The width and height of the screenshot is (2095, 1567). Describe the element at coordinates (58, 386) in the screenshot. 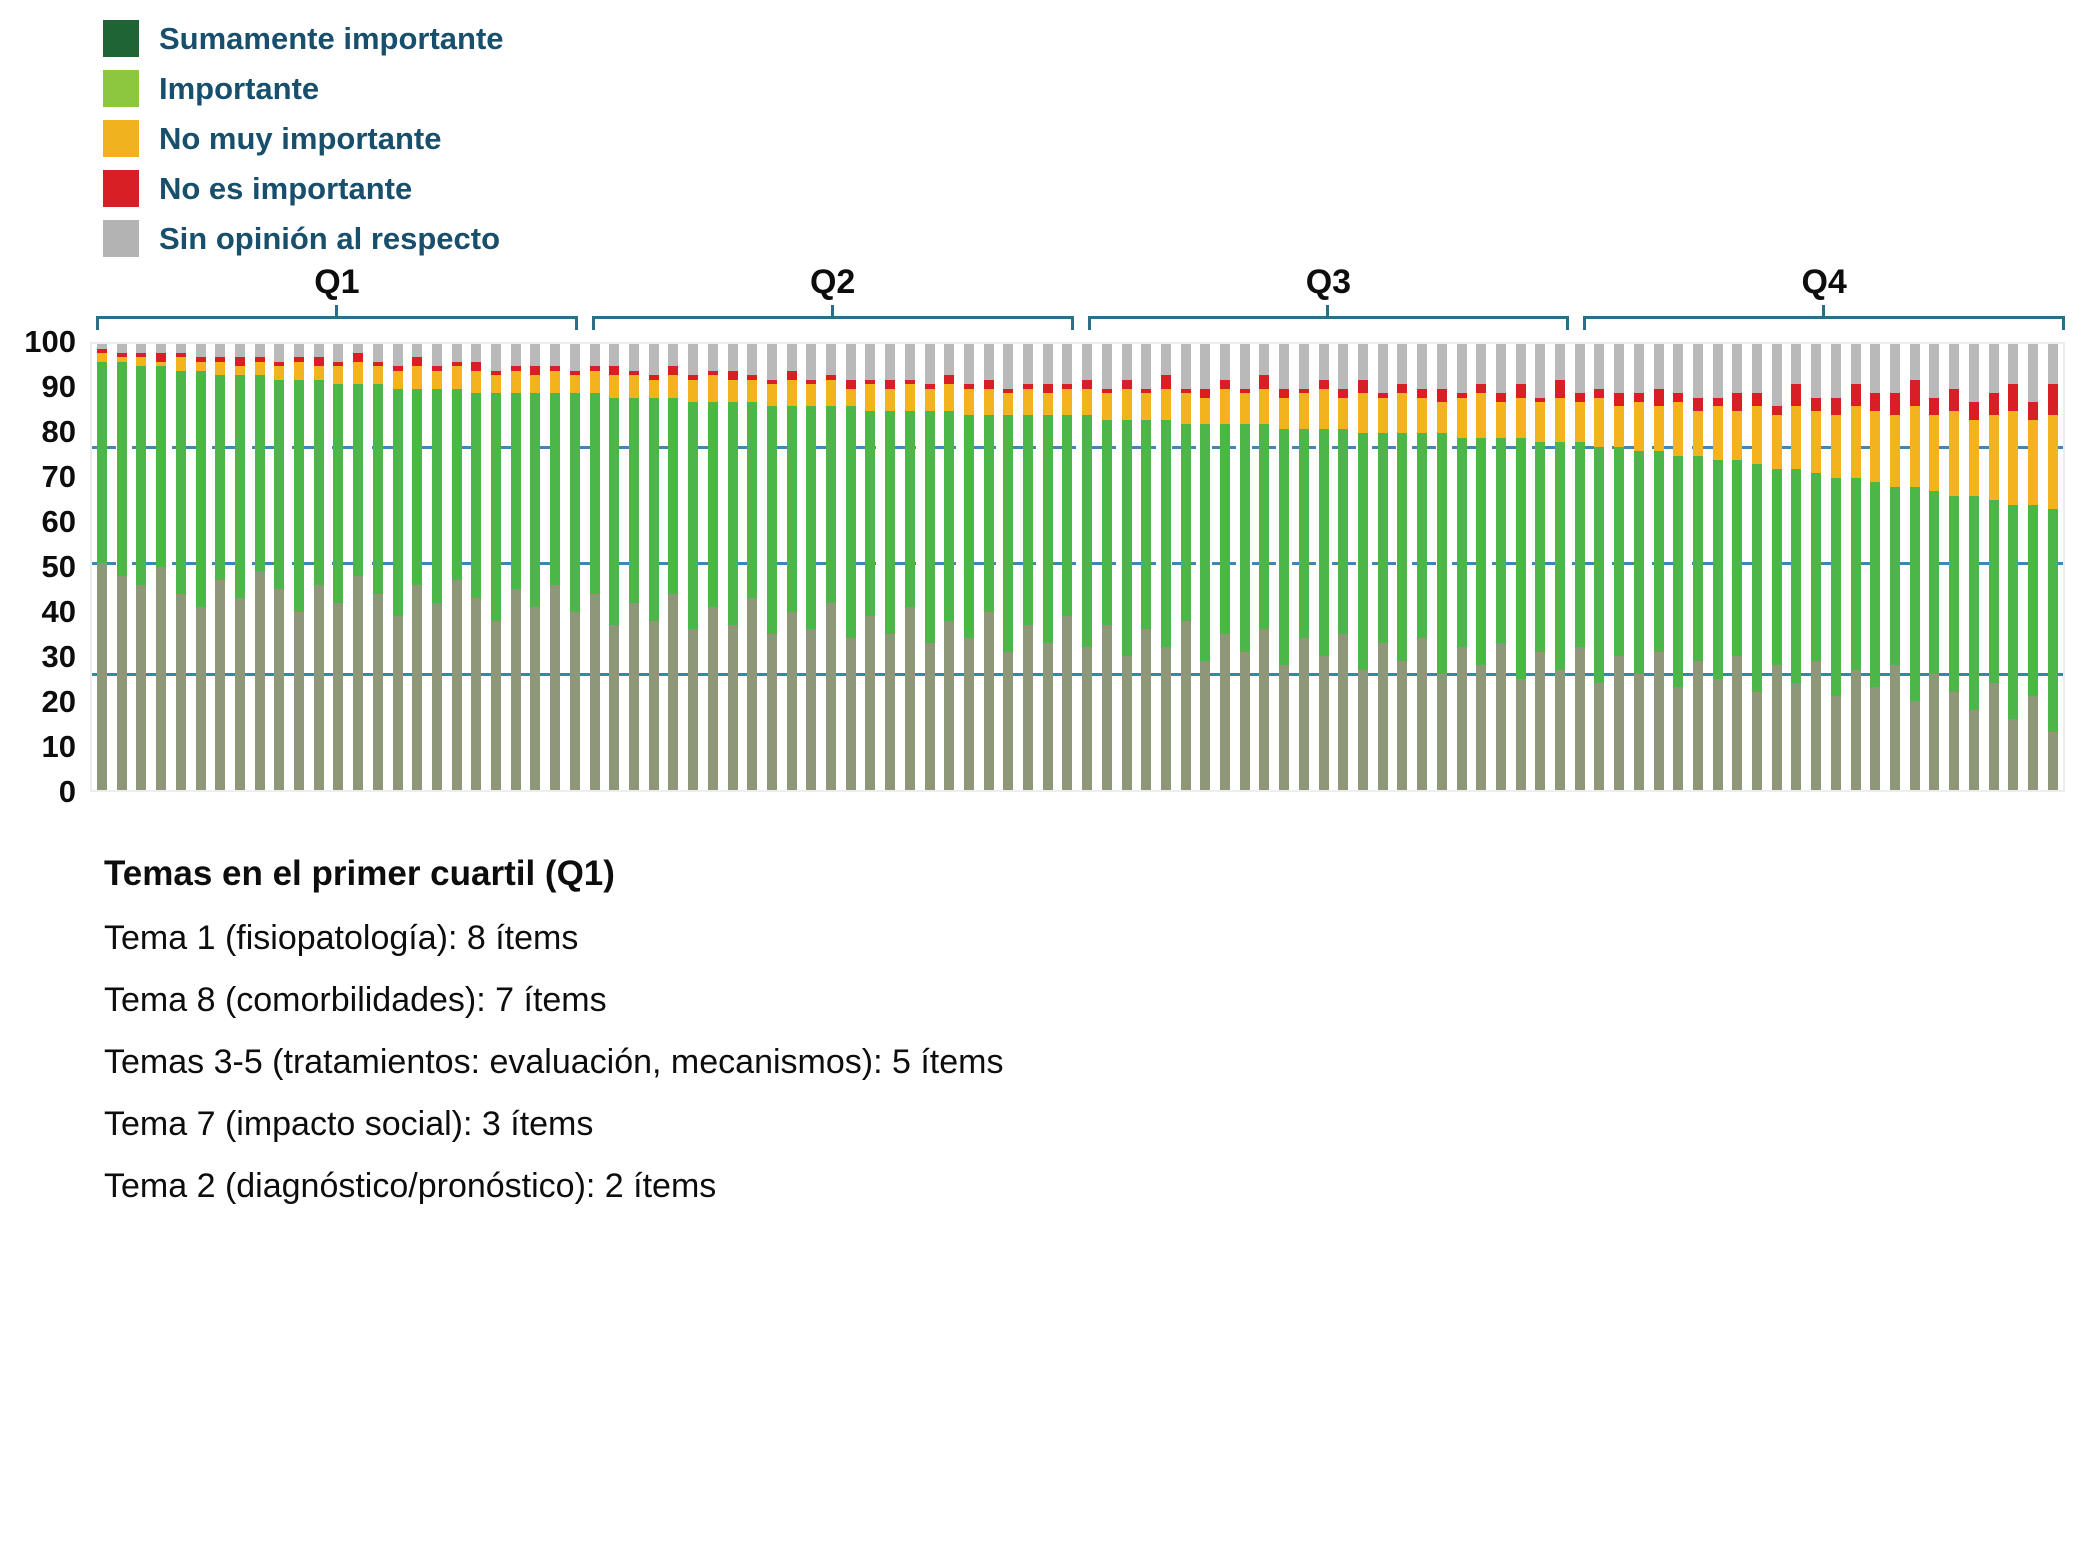

I see `y-tick-label: 90` at that location.